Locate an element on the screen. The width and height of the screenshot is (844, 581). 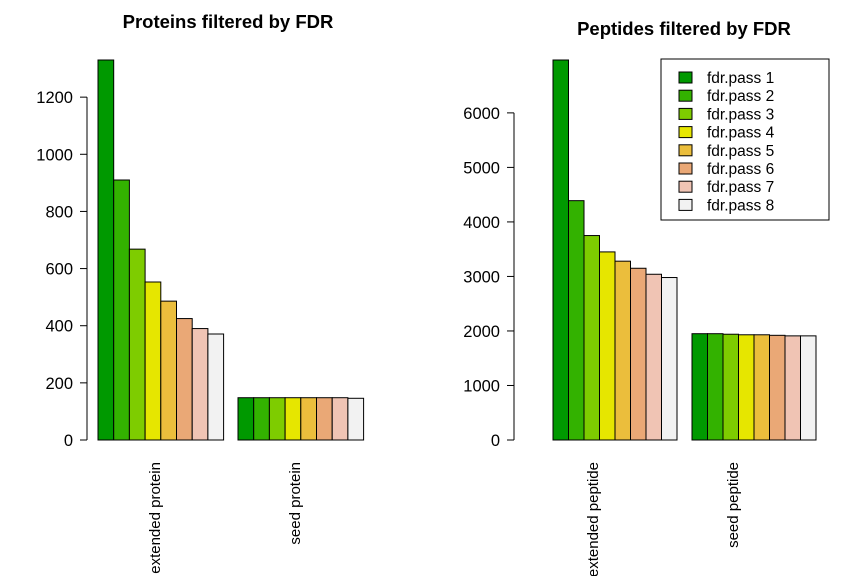
y-tick-label: 5000 is located at coordinates (481, 168).